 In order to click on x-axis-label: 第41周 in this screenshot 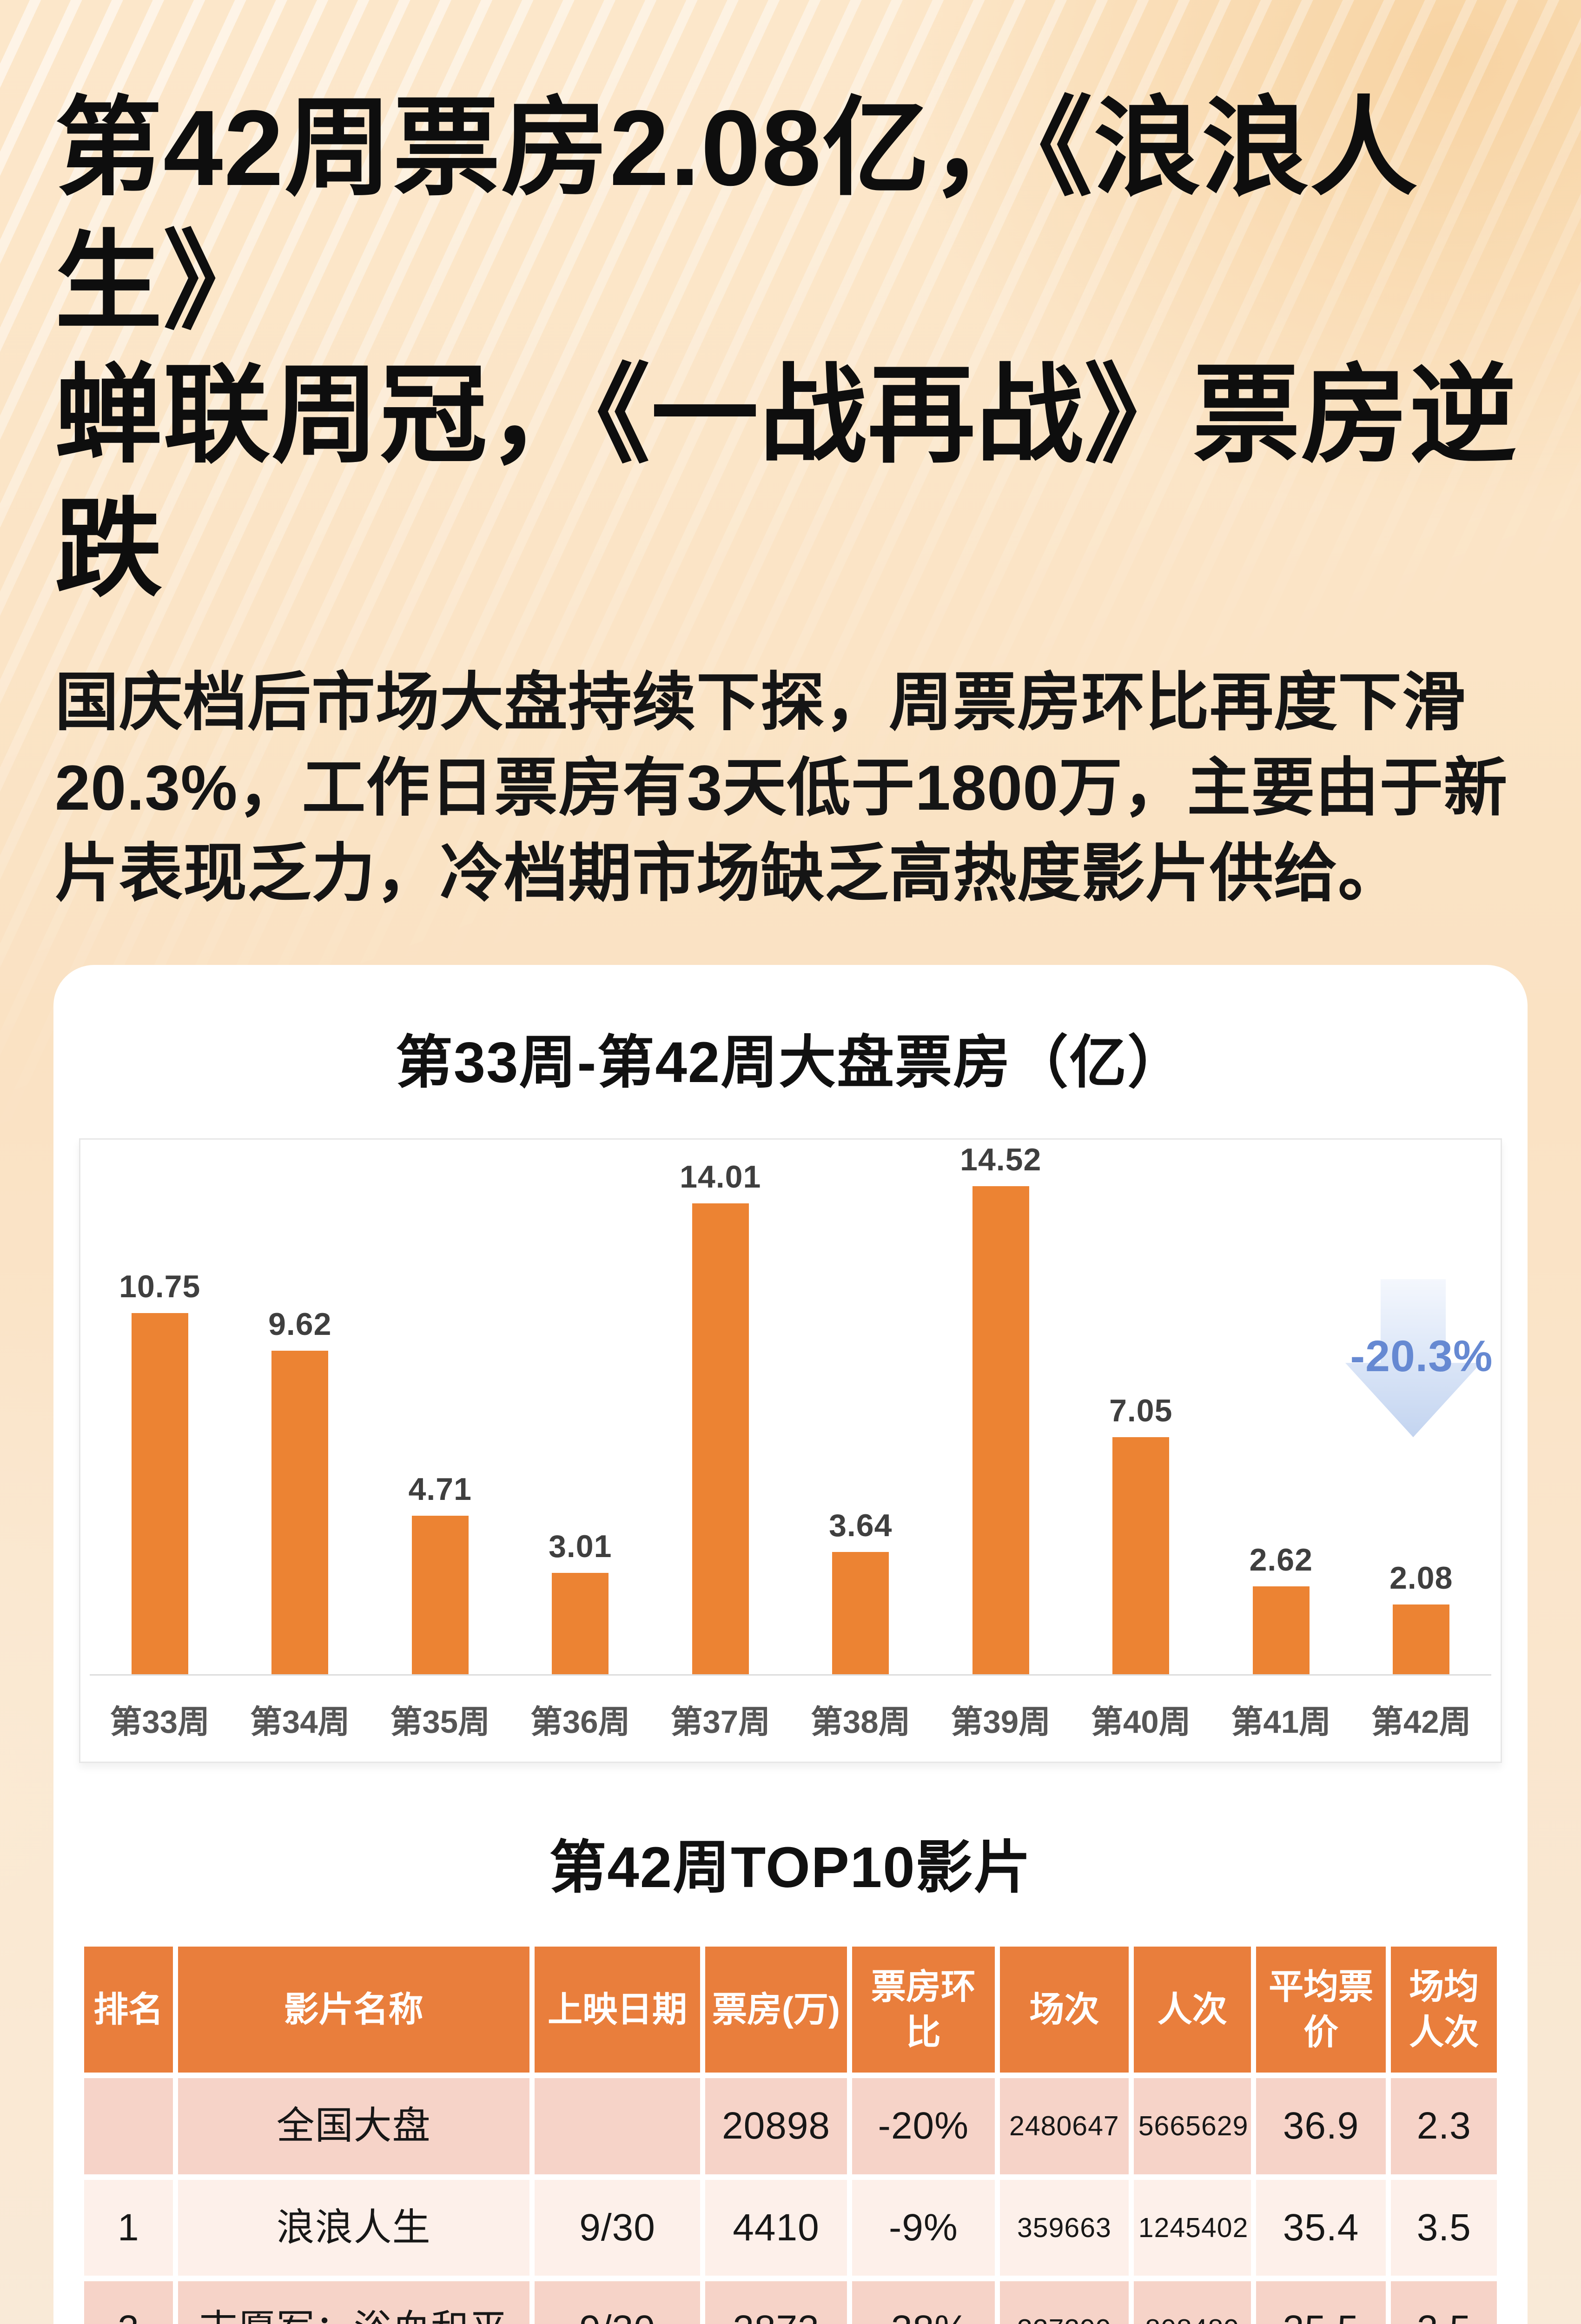, I will do `click(1281, 1721)`.